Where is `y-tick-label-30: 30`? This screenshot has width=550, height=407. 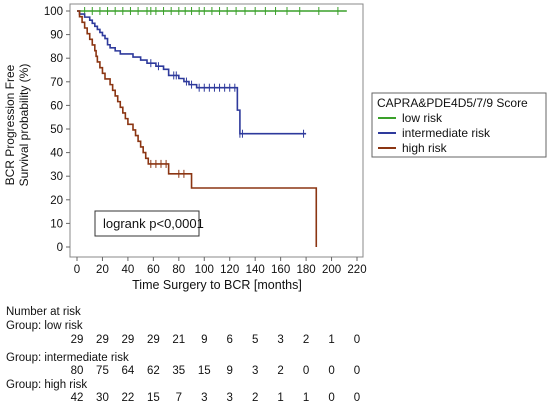 y-tick-label-30: 30 is located at coordinates (56, 177).